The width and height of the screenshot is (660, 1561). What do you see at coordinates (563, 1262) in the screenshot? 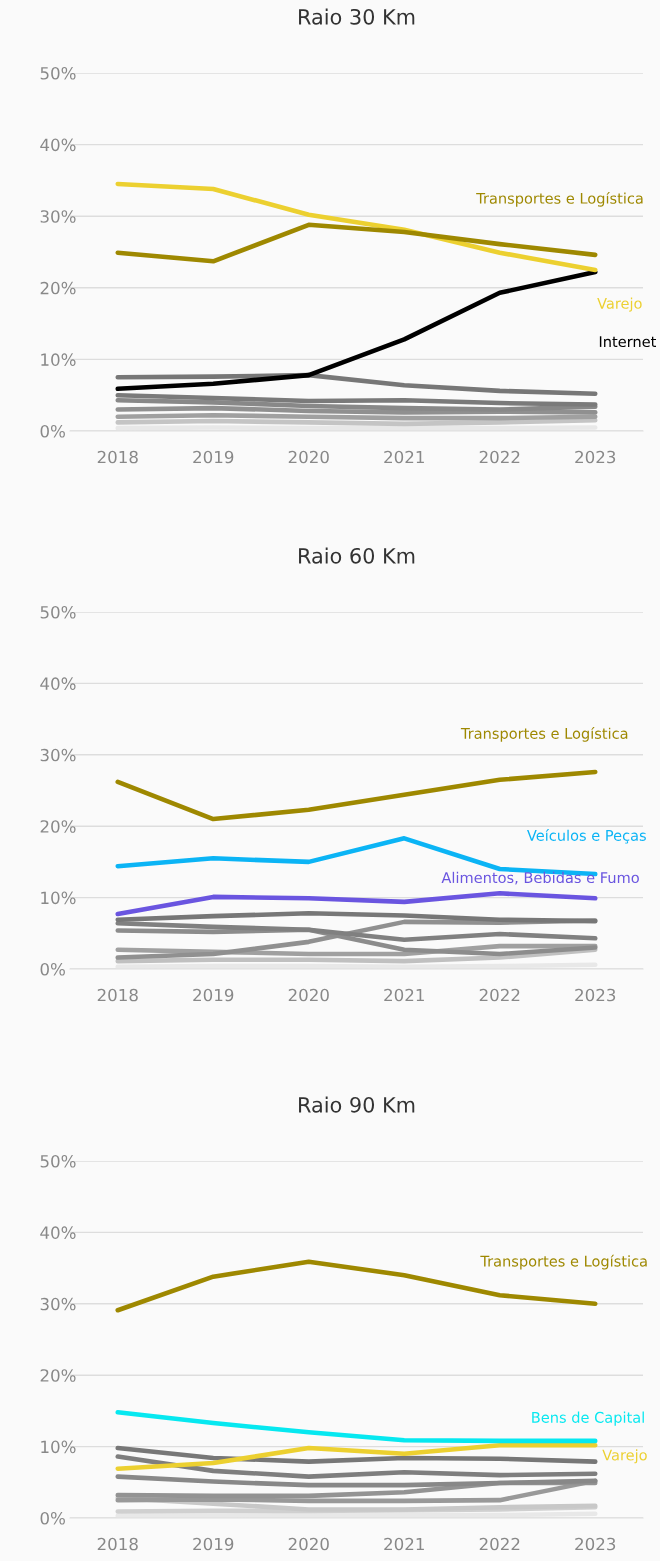
I see `series-label: Transportes e Logística` at bounding box center [563, 1262].